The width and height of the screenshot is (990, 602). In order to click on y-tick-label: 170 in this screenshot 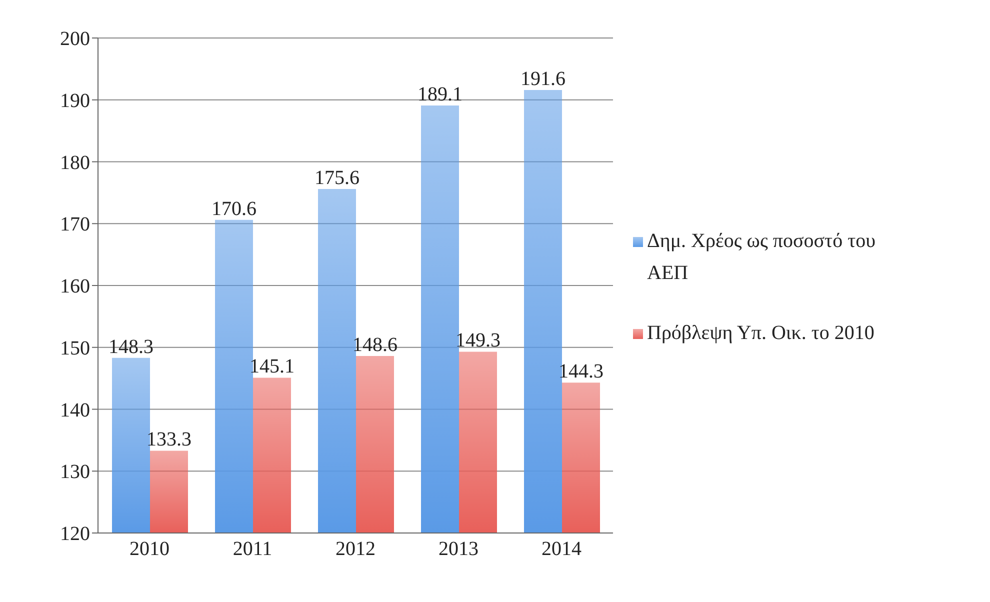, I will do `click(75, 225)`.